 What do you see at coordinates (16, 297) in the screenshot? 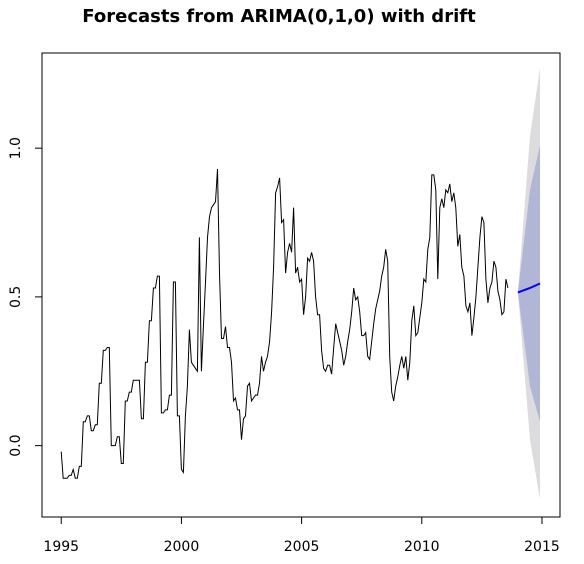
I see `y-tick-label: 0.5` at bounding box center [16, 297].